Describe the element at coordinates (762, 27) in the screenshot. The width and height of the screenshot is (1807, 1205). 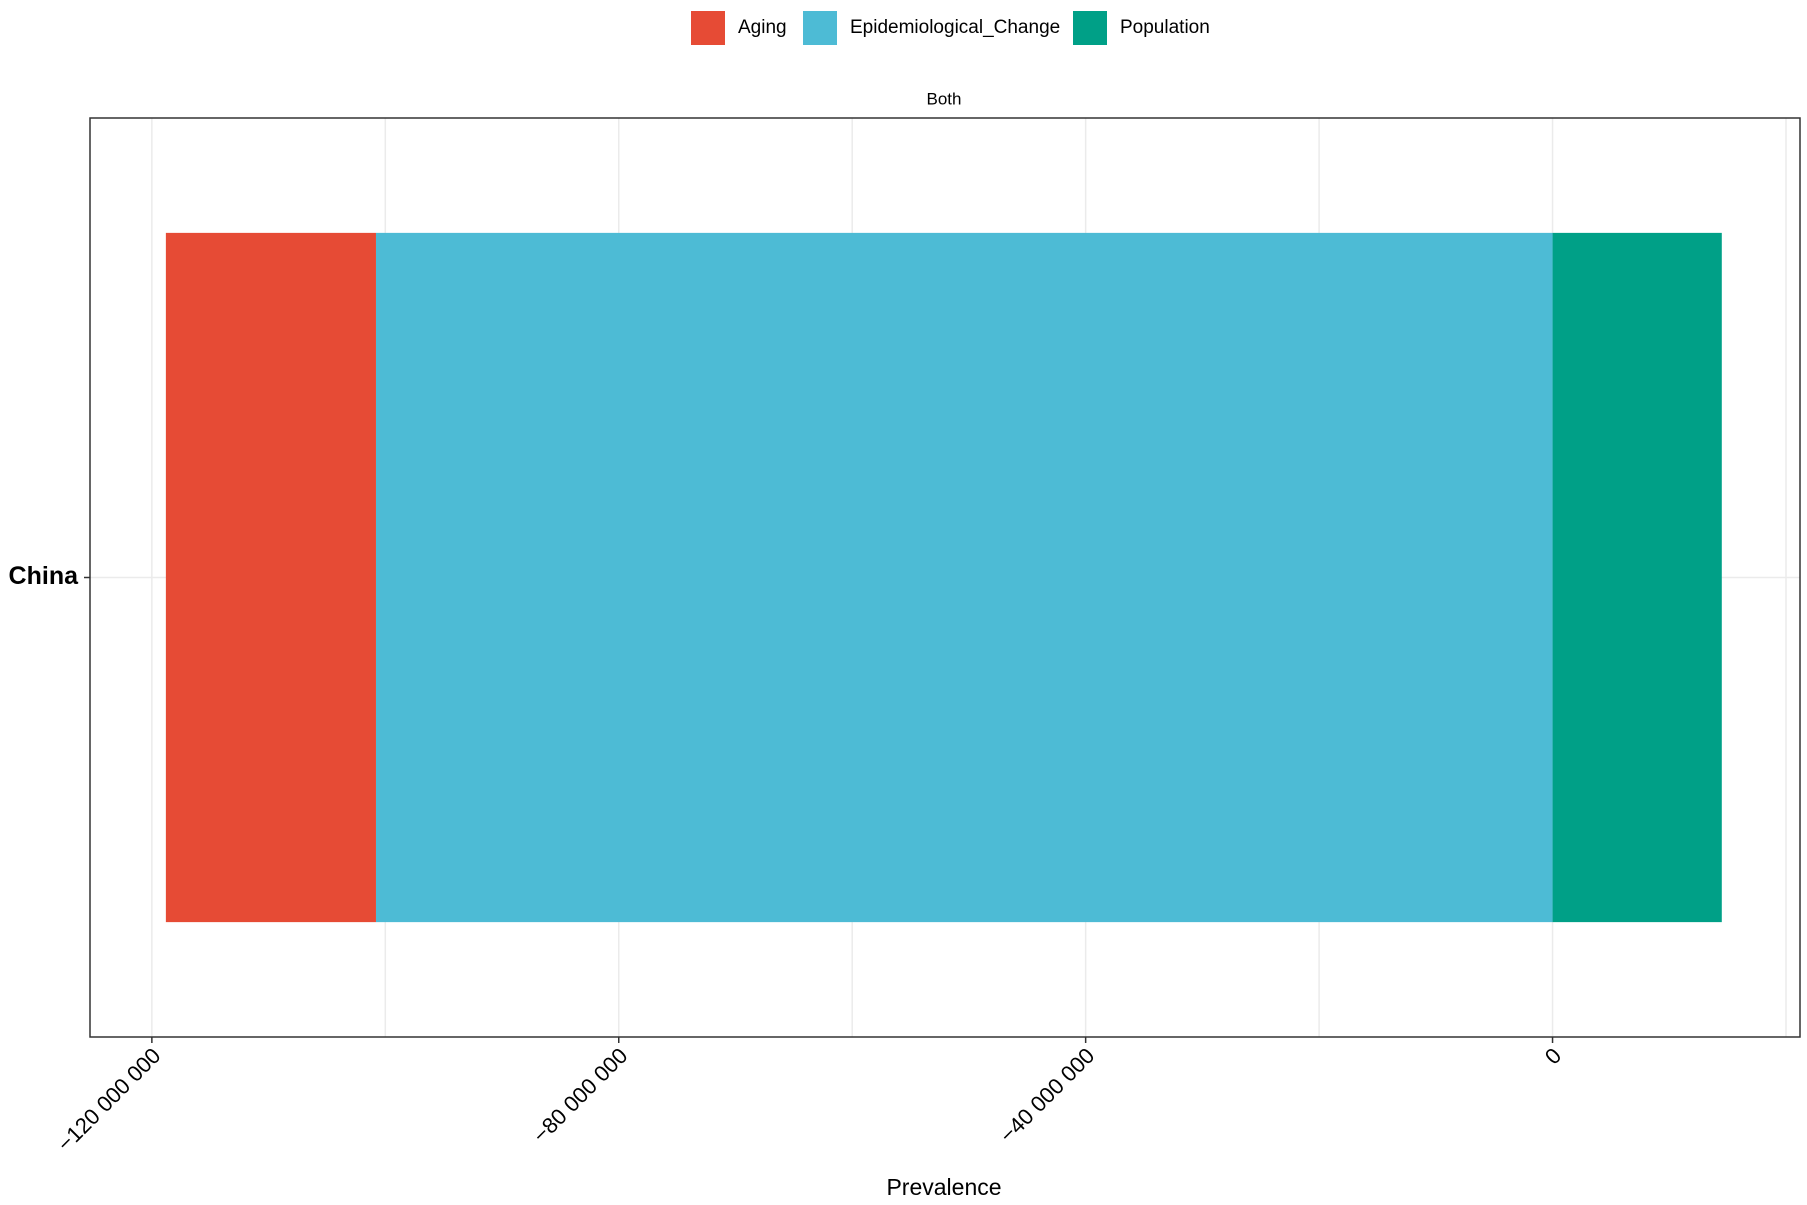
I see `legend-label: Aging` at that location.